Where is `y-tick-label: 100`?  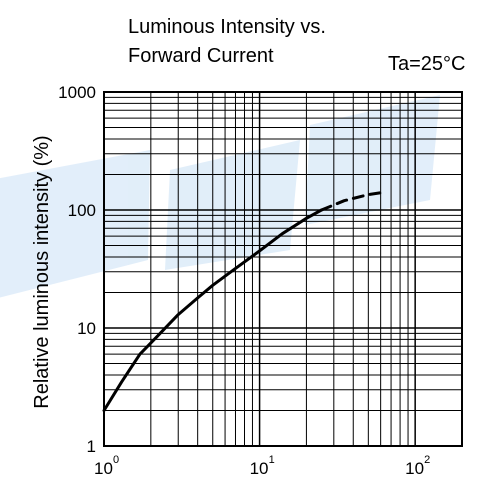
y-tick-label: 100 is located at coordinates (82, 210).